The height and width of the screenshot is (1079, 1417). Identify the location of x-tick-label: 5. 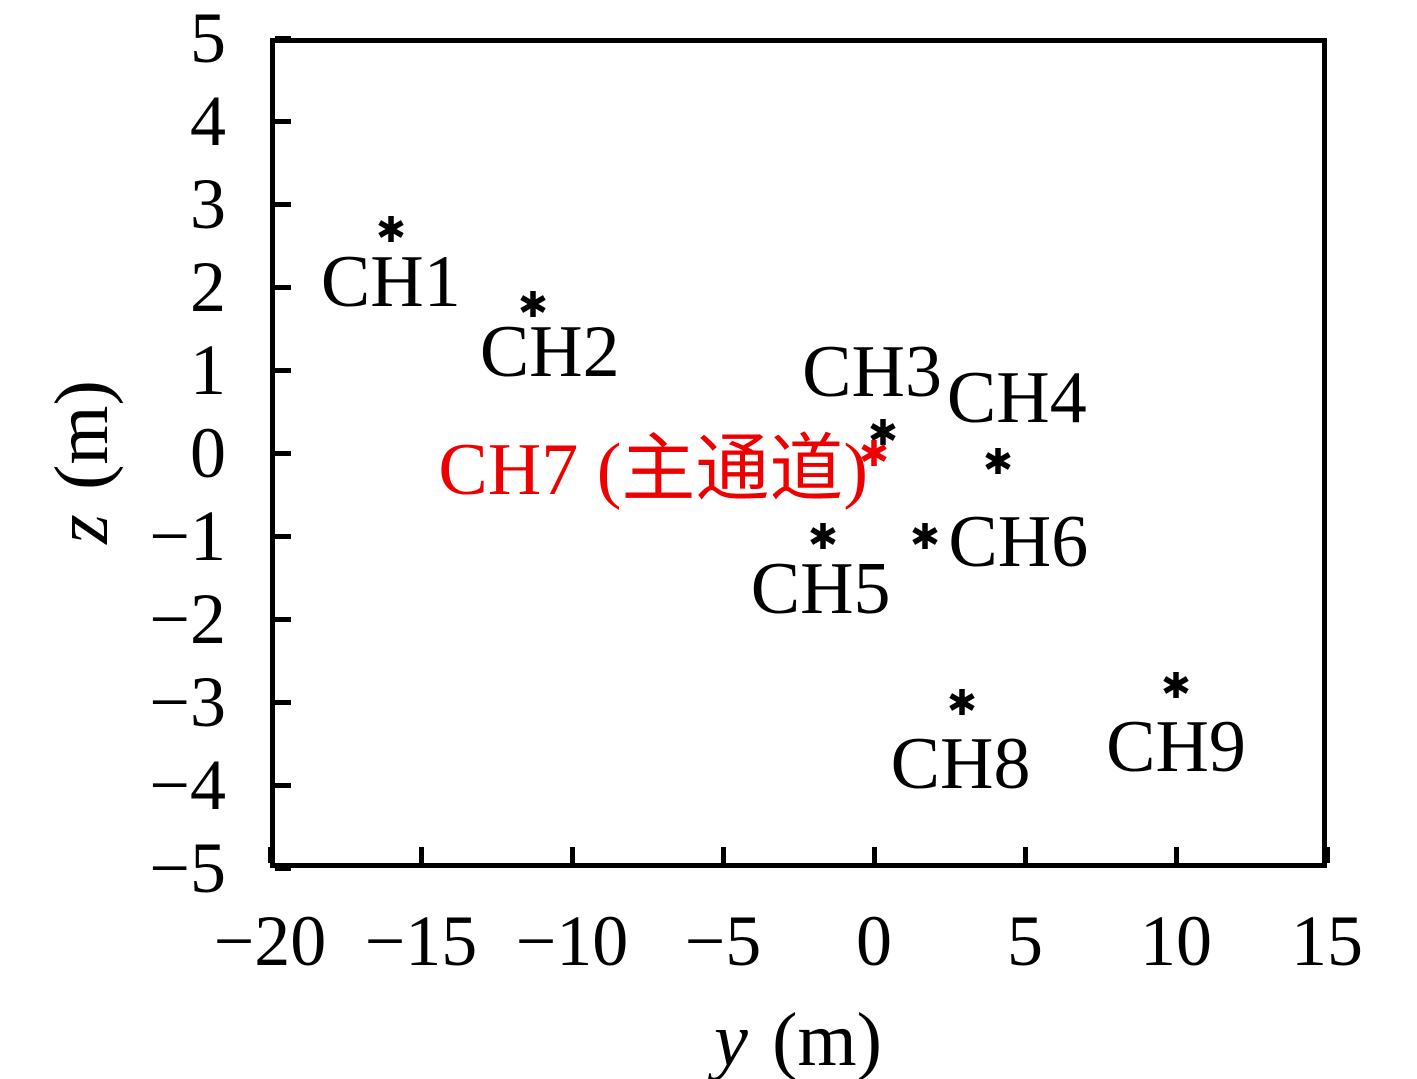
(1025, 941).